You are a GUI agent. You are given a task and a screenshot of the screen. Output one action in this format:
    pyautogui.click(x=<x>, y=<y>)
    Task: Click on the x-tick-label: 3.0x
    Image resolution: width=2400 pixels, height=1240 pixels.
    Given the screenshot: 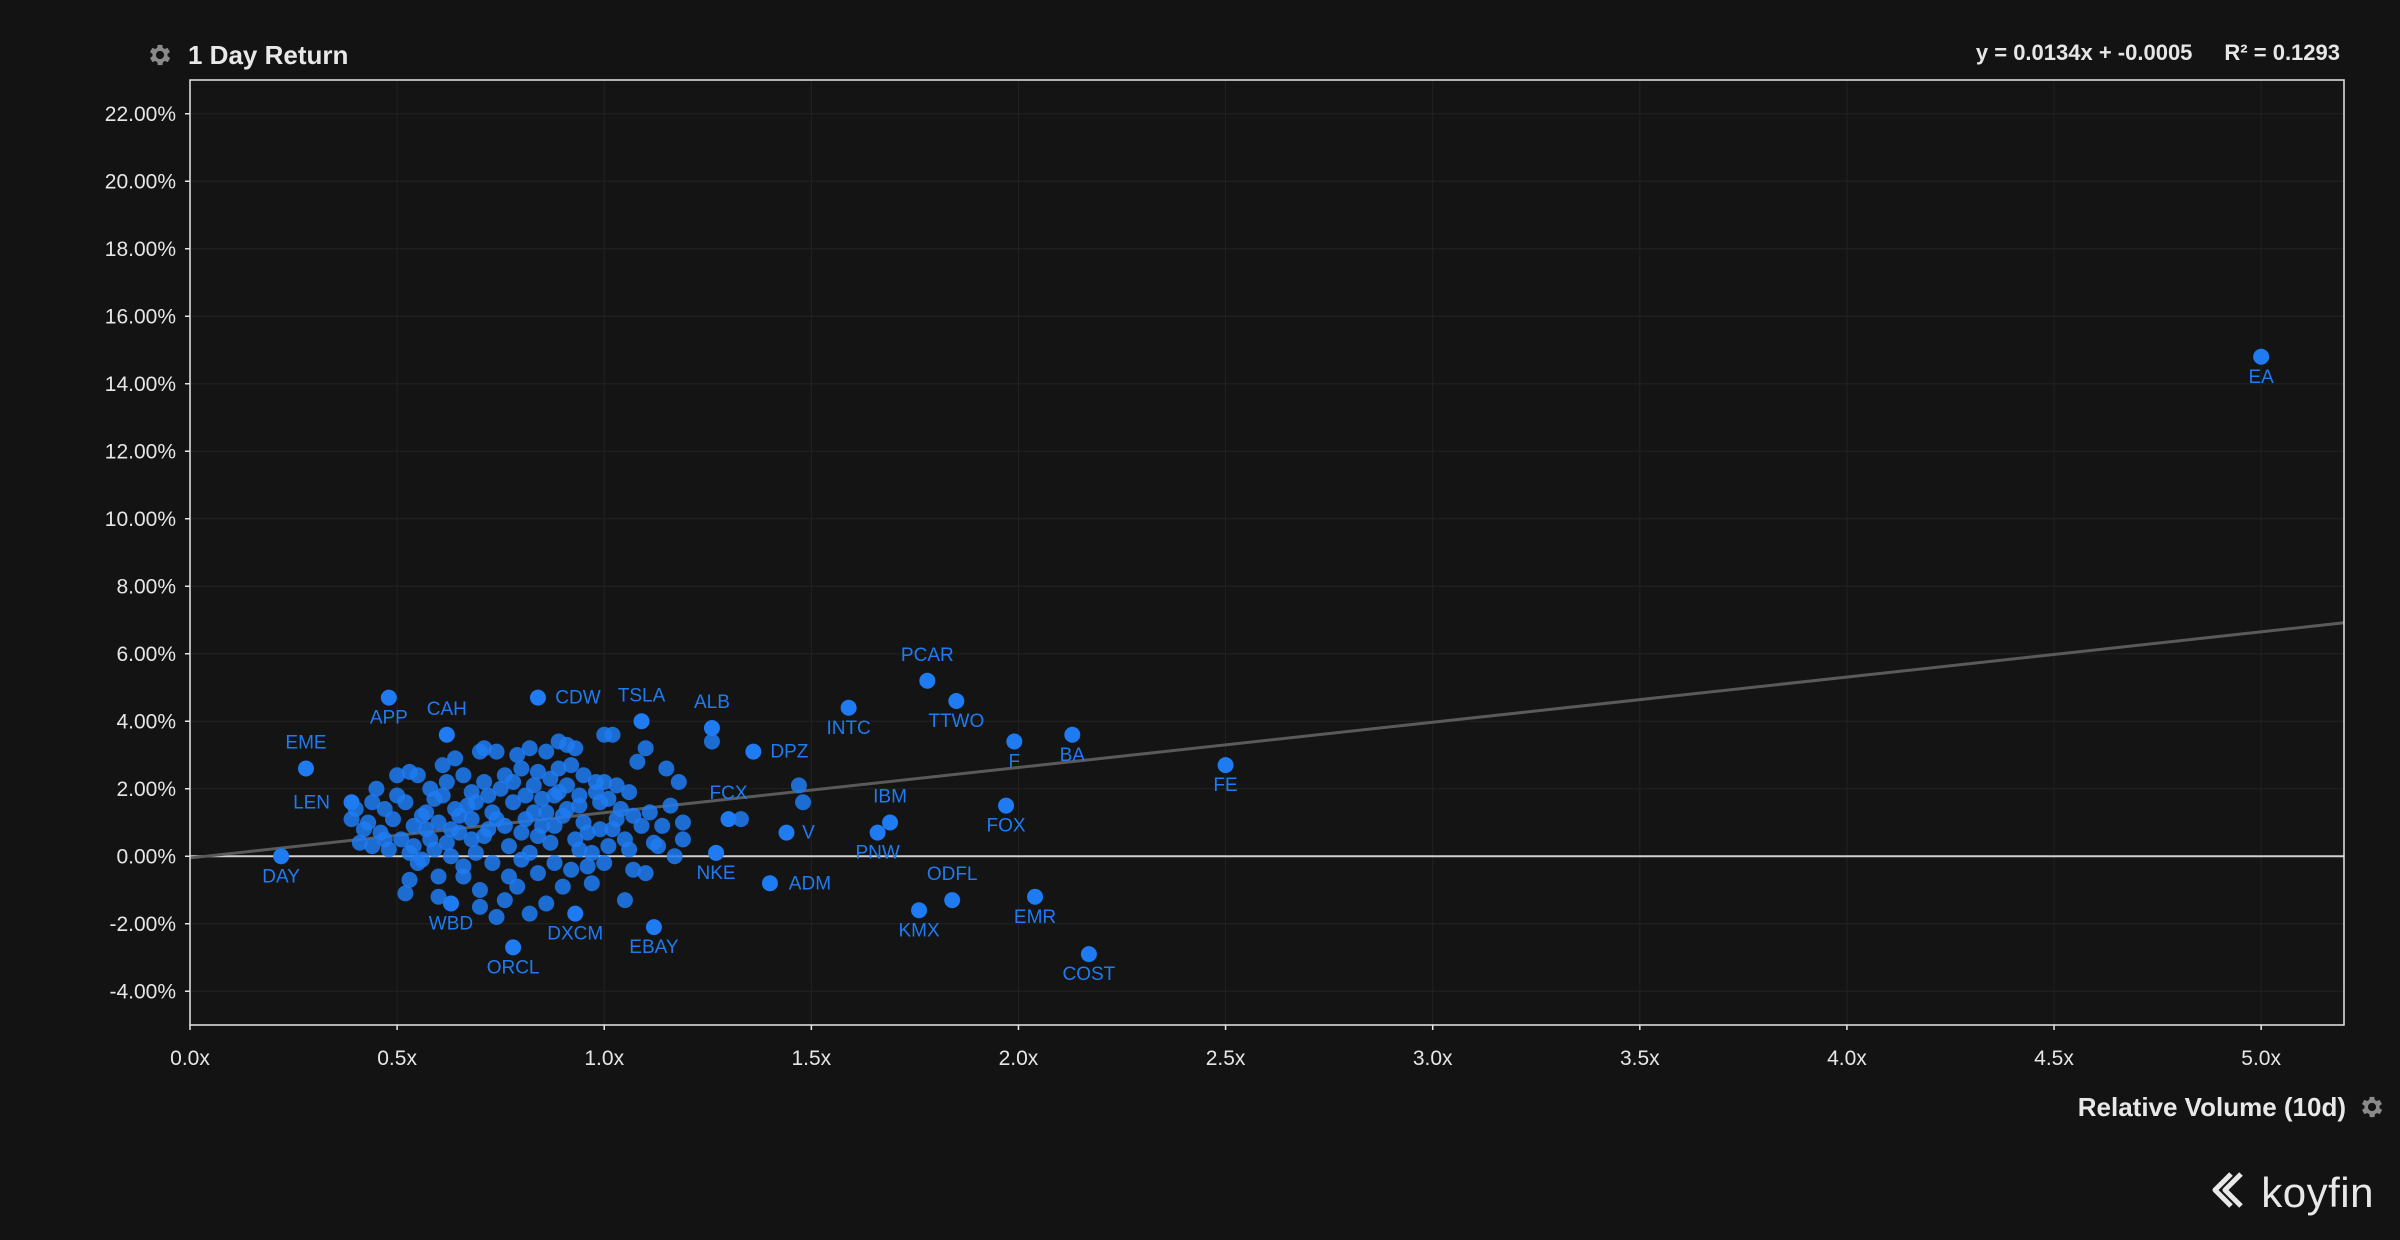 What is the action you would take?
    pyautogui.click(x=1433, y=1058)
    